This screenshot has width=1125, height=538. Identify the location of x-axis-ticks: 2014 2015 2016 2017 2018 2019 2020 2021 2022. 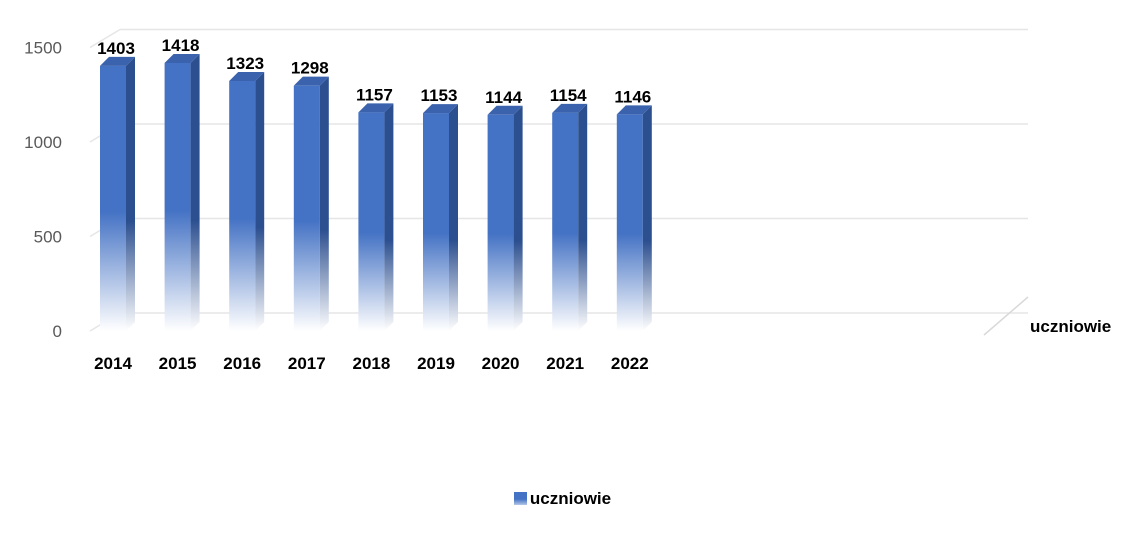
(371, 363).